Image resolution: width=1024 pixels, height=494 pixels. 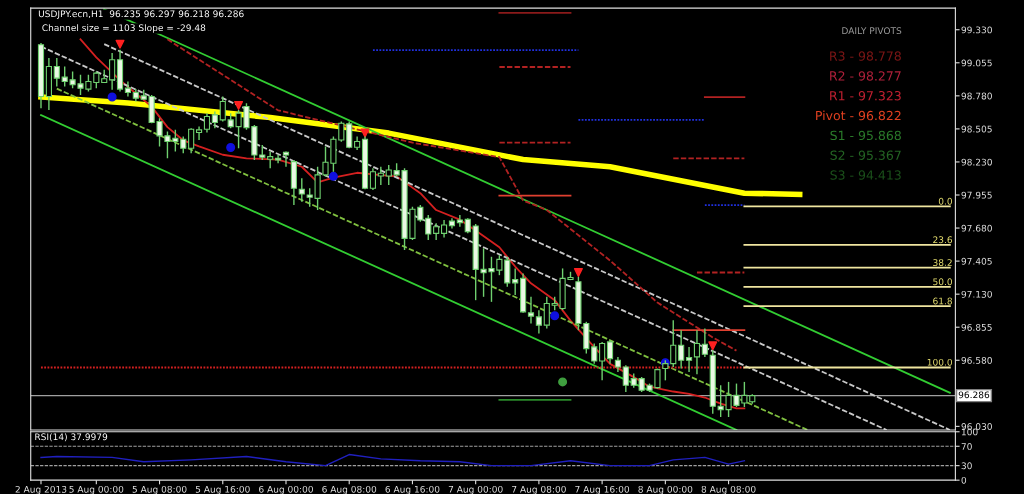 What do you see at coordinates (865, 135) in the screenshot?
I see `annotation: S1 - 95.868` at bounding box center [865, 135].